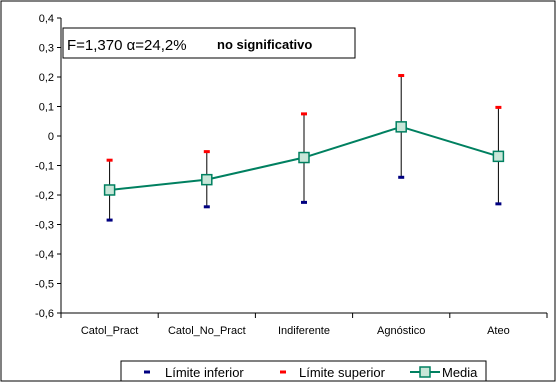 The height and width of the screenshot is (382, 557). I want to click on annotation-stat: F=1,370 α=24,2%, so click(127, 45).